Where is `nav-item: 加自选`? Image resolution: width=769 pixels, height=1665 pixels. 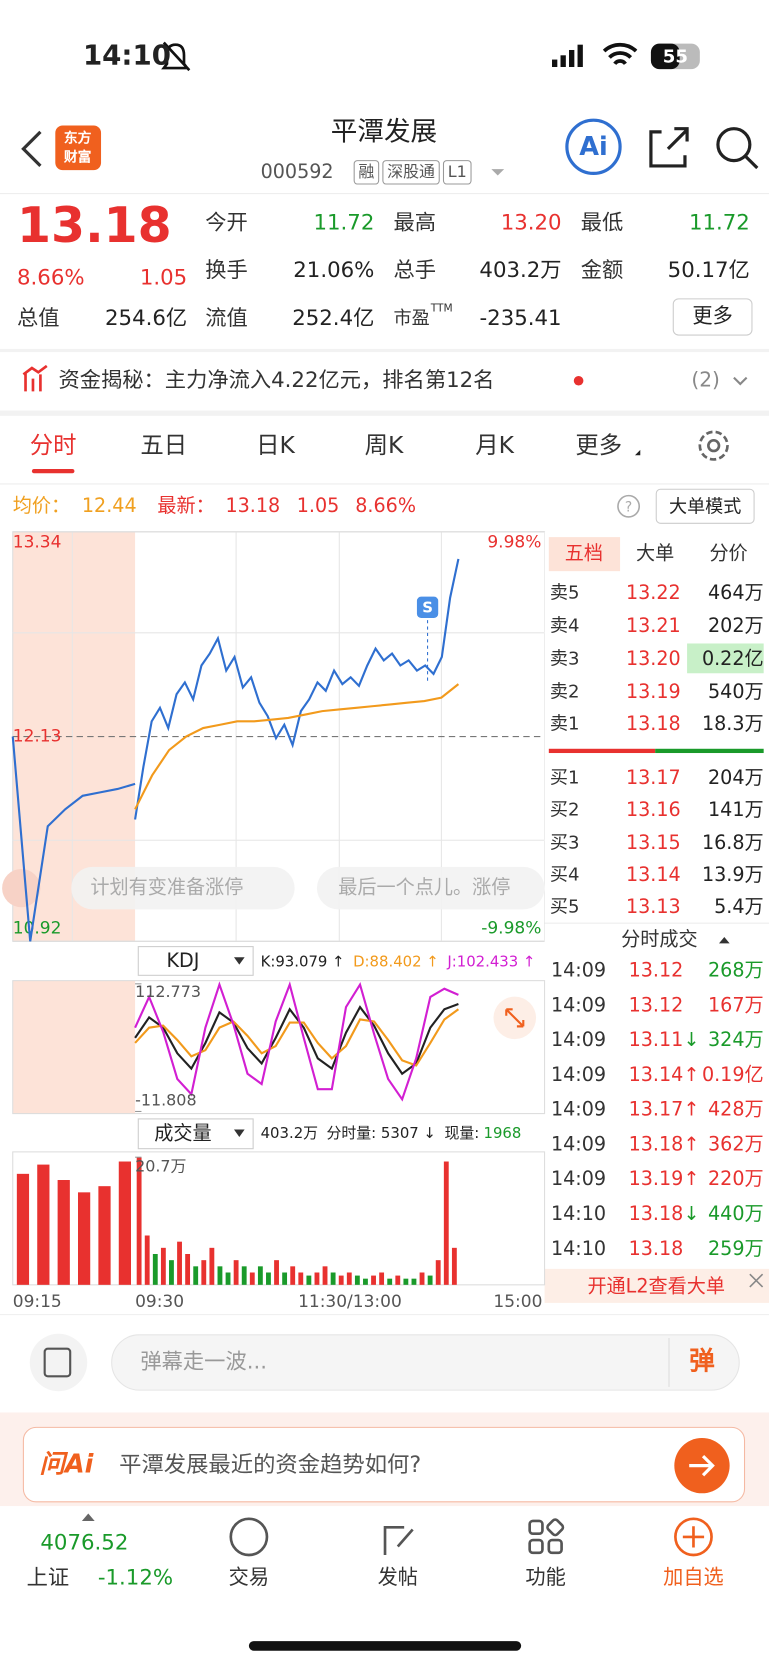 nav-item: 加自选 is located at coordinates (693, 1577).